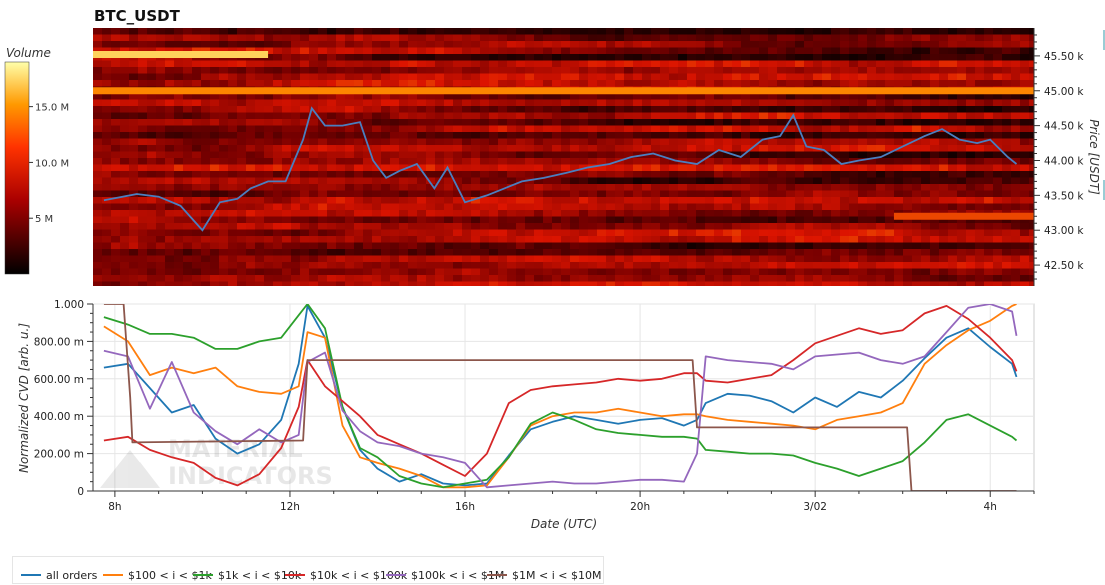 This screenshot has height=585, width=1105. I want to click on legend-item-r100k_1m: $100k < i < $1M, so click(445, 575).